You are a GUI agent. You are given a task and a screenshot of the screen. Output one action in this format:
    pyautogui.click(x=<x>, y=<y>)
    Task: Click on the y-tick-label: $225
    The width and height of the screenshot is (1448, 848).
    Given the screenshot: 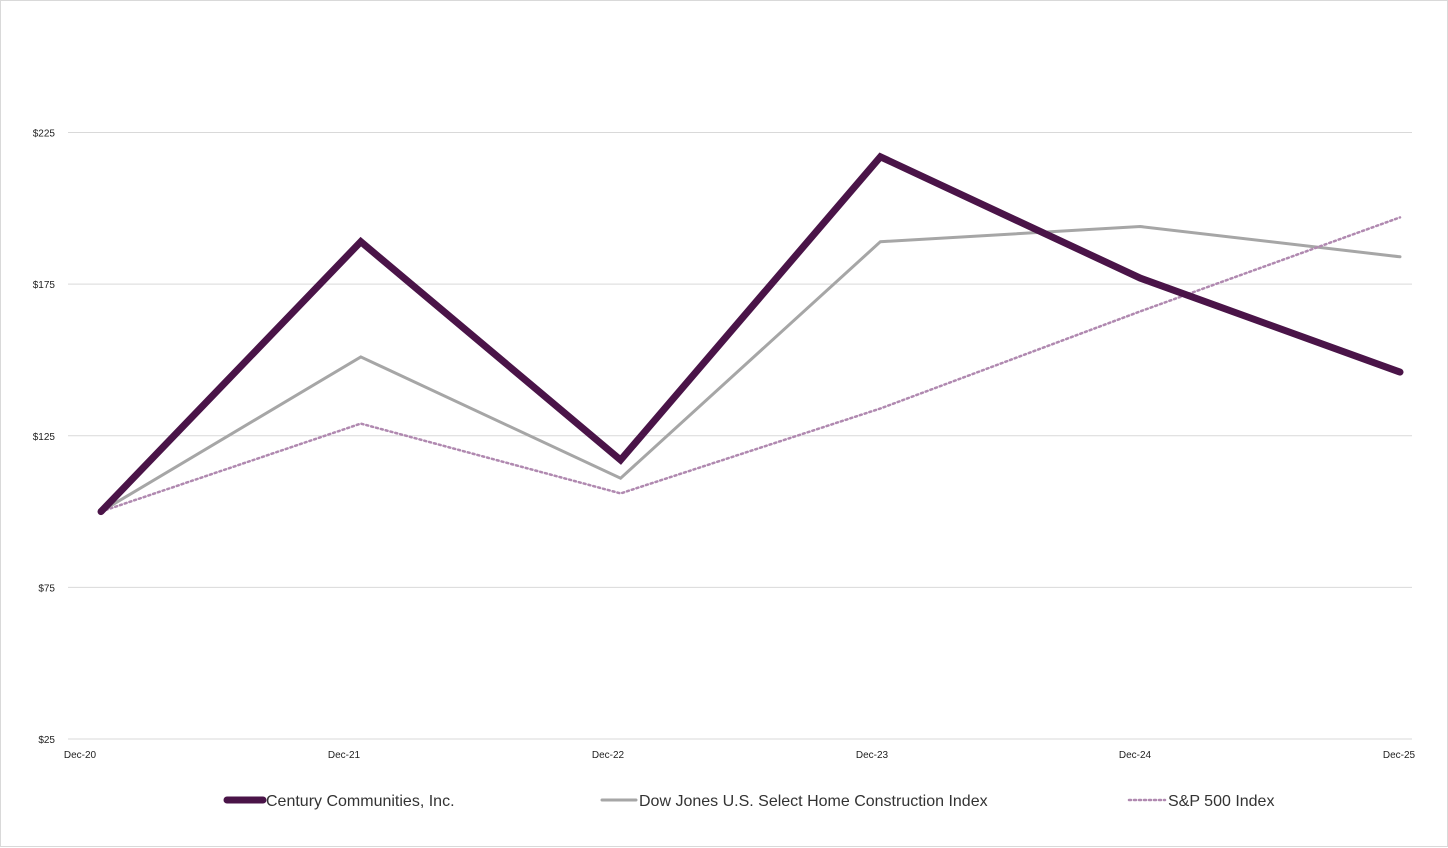 What is the action you would take?
    pyautogui.click(x=44, y=134)
    